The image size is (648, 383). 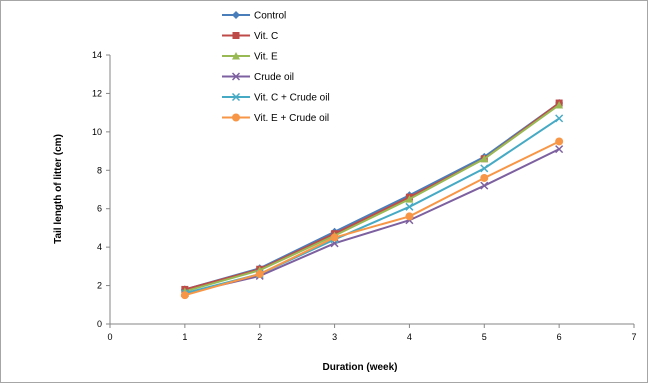 What do you see at coordinates (99, 324) in the screenshot?
I see `y-tick-label: 0` at bounding box center [99, 324].